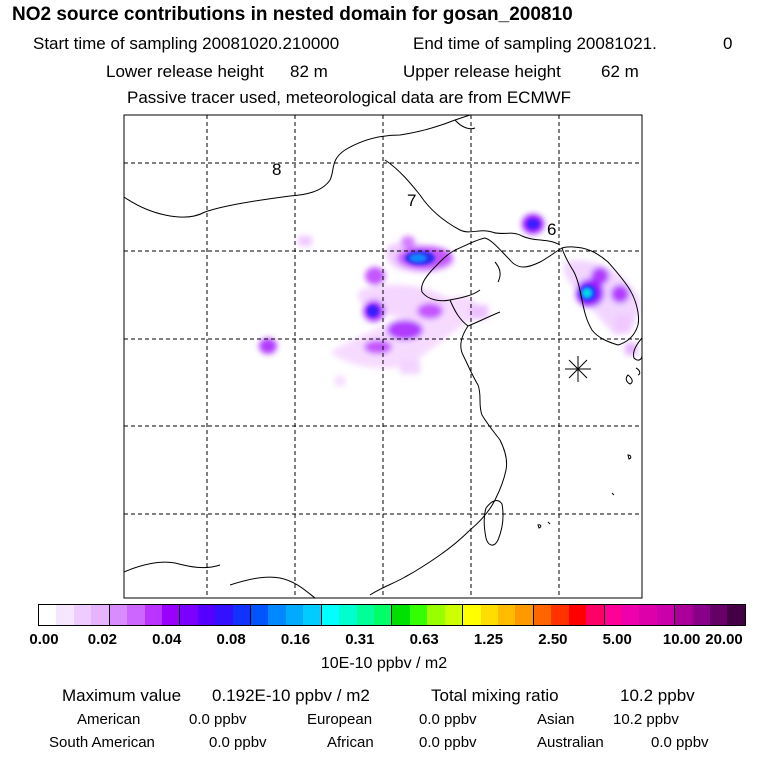  Describe the element at coordinates (448, 742) in the screenshot. I see `region-value-african: 0.0 ppbv` at that location.